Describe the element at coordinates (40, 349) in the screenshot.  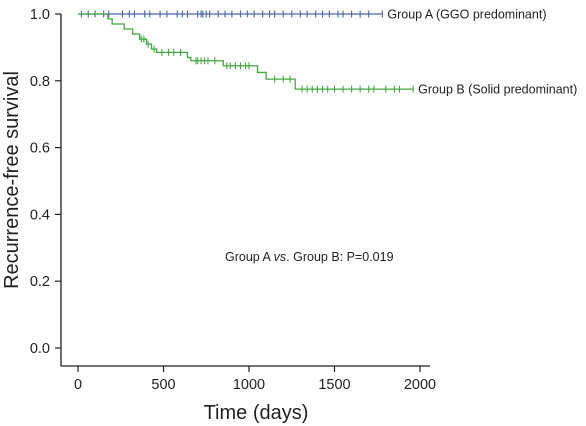
I see `y-tick-label: 0.0` at that location.